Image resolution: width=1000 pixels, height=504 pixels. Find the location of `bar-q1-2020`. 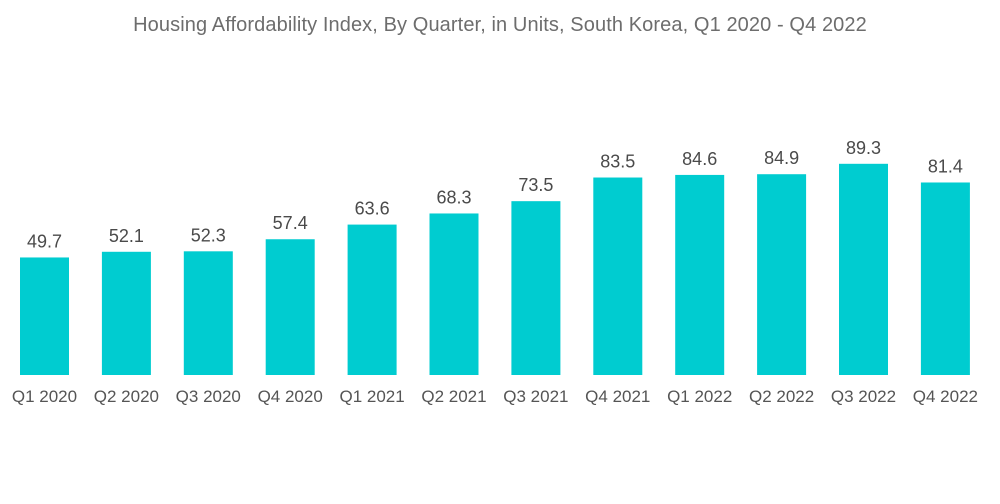

bar-q1-2020 is located at coordinates (44, 316).